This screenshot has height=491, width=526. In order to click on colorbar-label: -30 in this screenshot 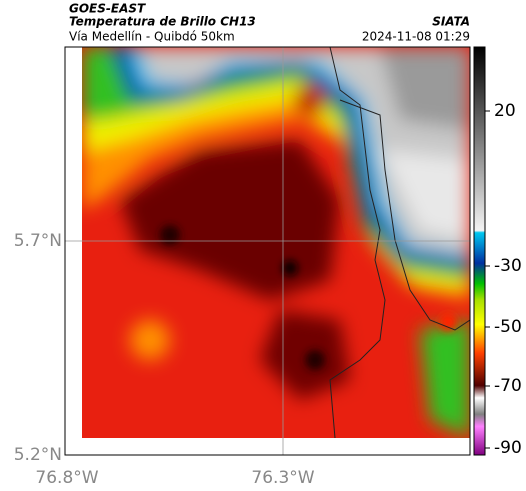, I will do `click(508, 266)`.